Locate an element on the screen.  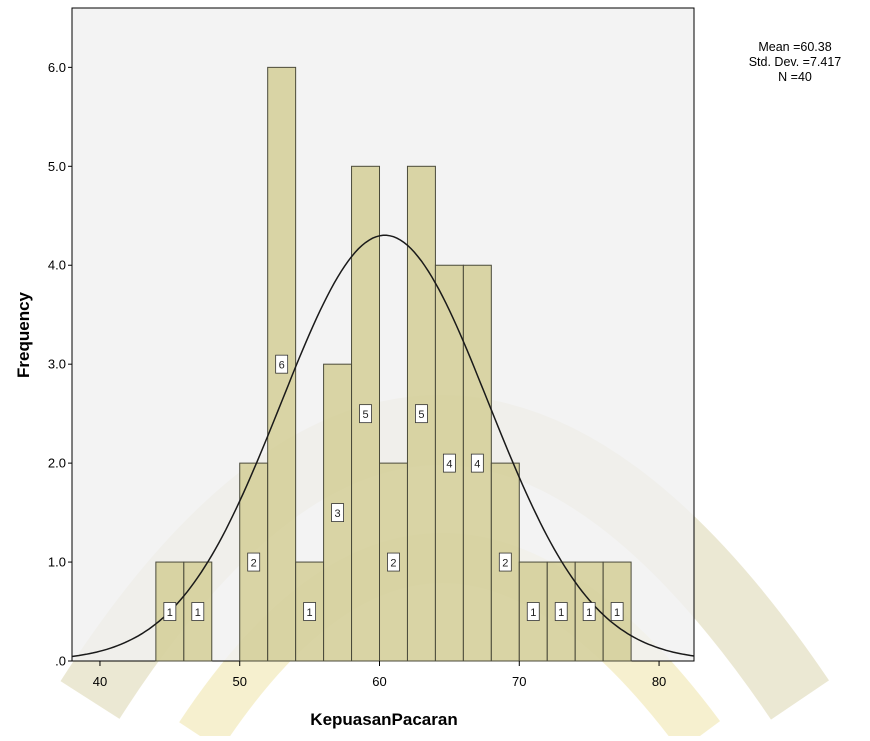
y-tick-label-6: 6.0 is located at coordinates (57, 67).